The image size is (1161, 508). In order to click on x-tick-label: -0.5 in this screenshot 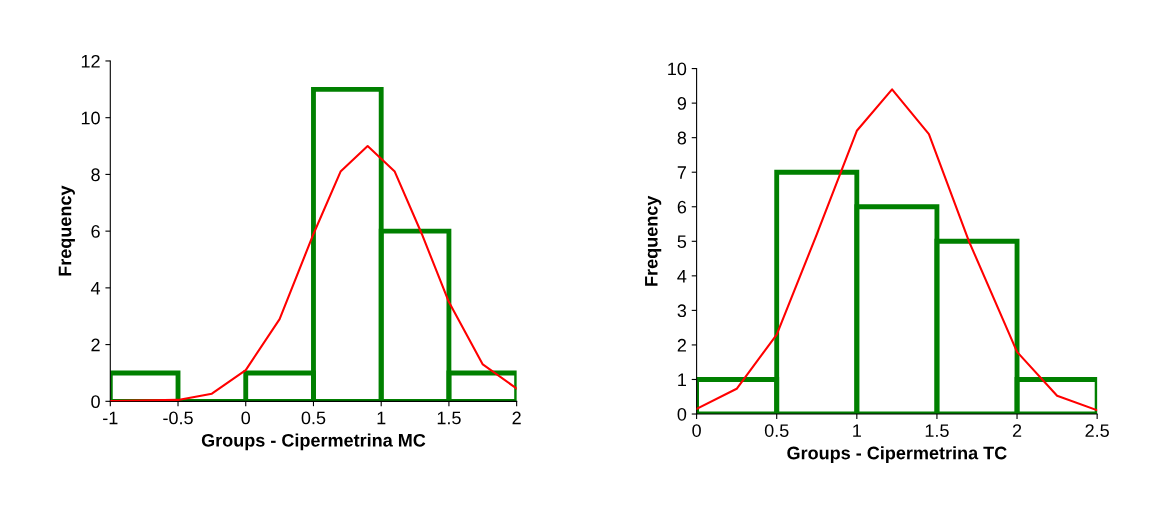, I will do `click(178, 418)`.